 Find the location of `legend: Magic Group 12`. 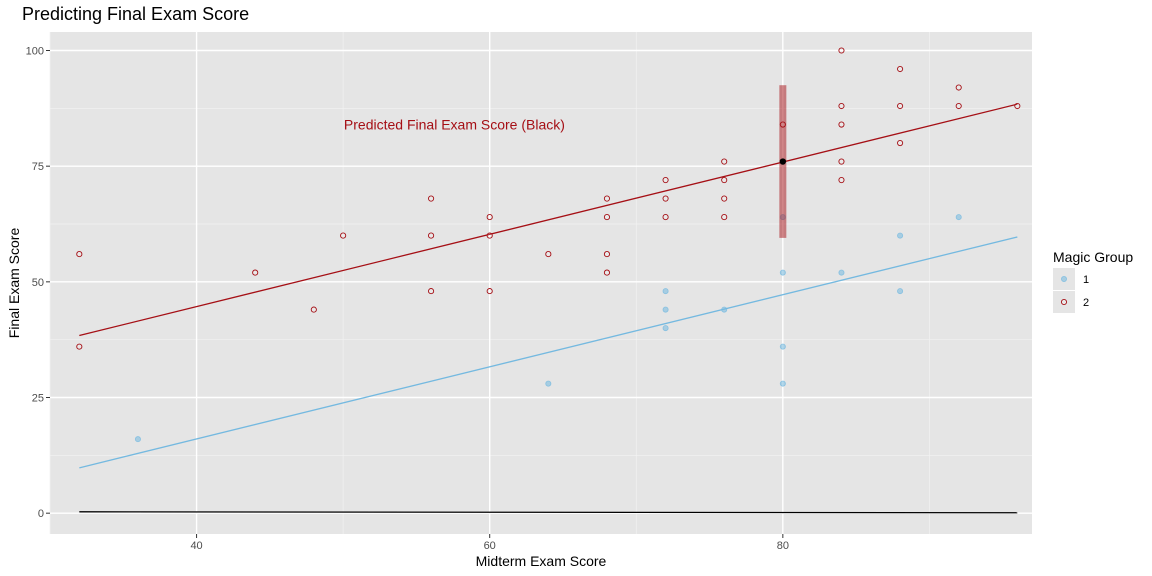

legend: Magic Group 12 is located at coordinates (1093, 281).